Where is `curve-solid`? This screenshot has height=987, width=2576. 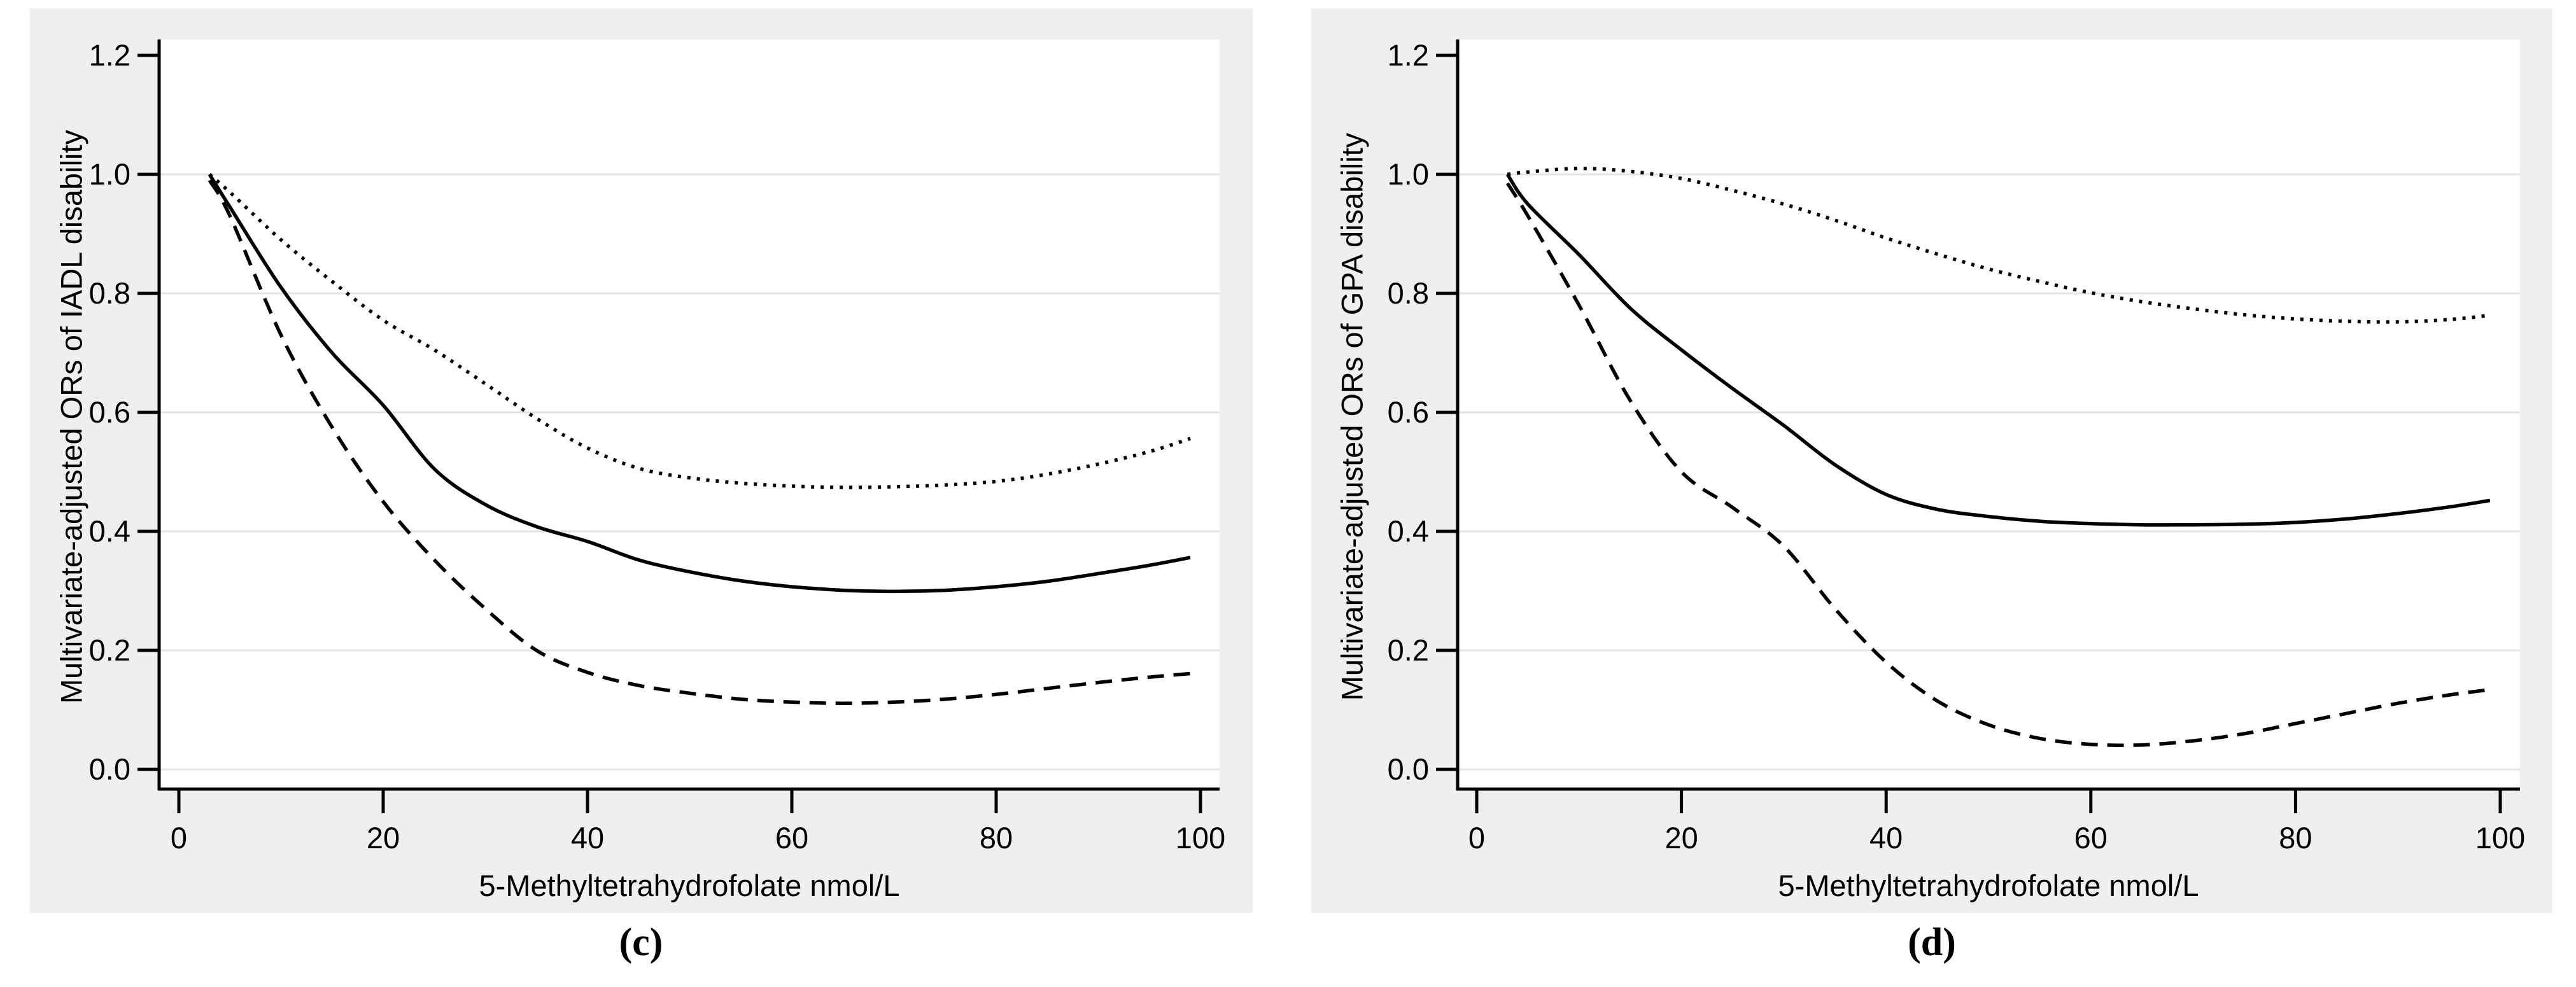 curve-solid is located at coordinates (1998, 350).